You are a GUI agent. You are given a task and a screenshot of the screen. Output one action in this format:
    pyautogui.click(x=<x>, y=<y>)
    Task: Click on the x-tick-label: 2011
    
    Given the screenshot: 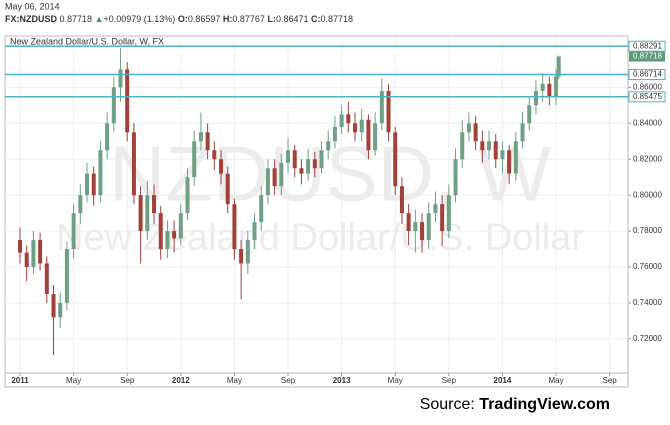 What is the action you would take?
    pyautogui.click(x=20, y=380)
    